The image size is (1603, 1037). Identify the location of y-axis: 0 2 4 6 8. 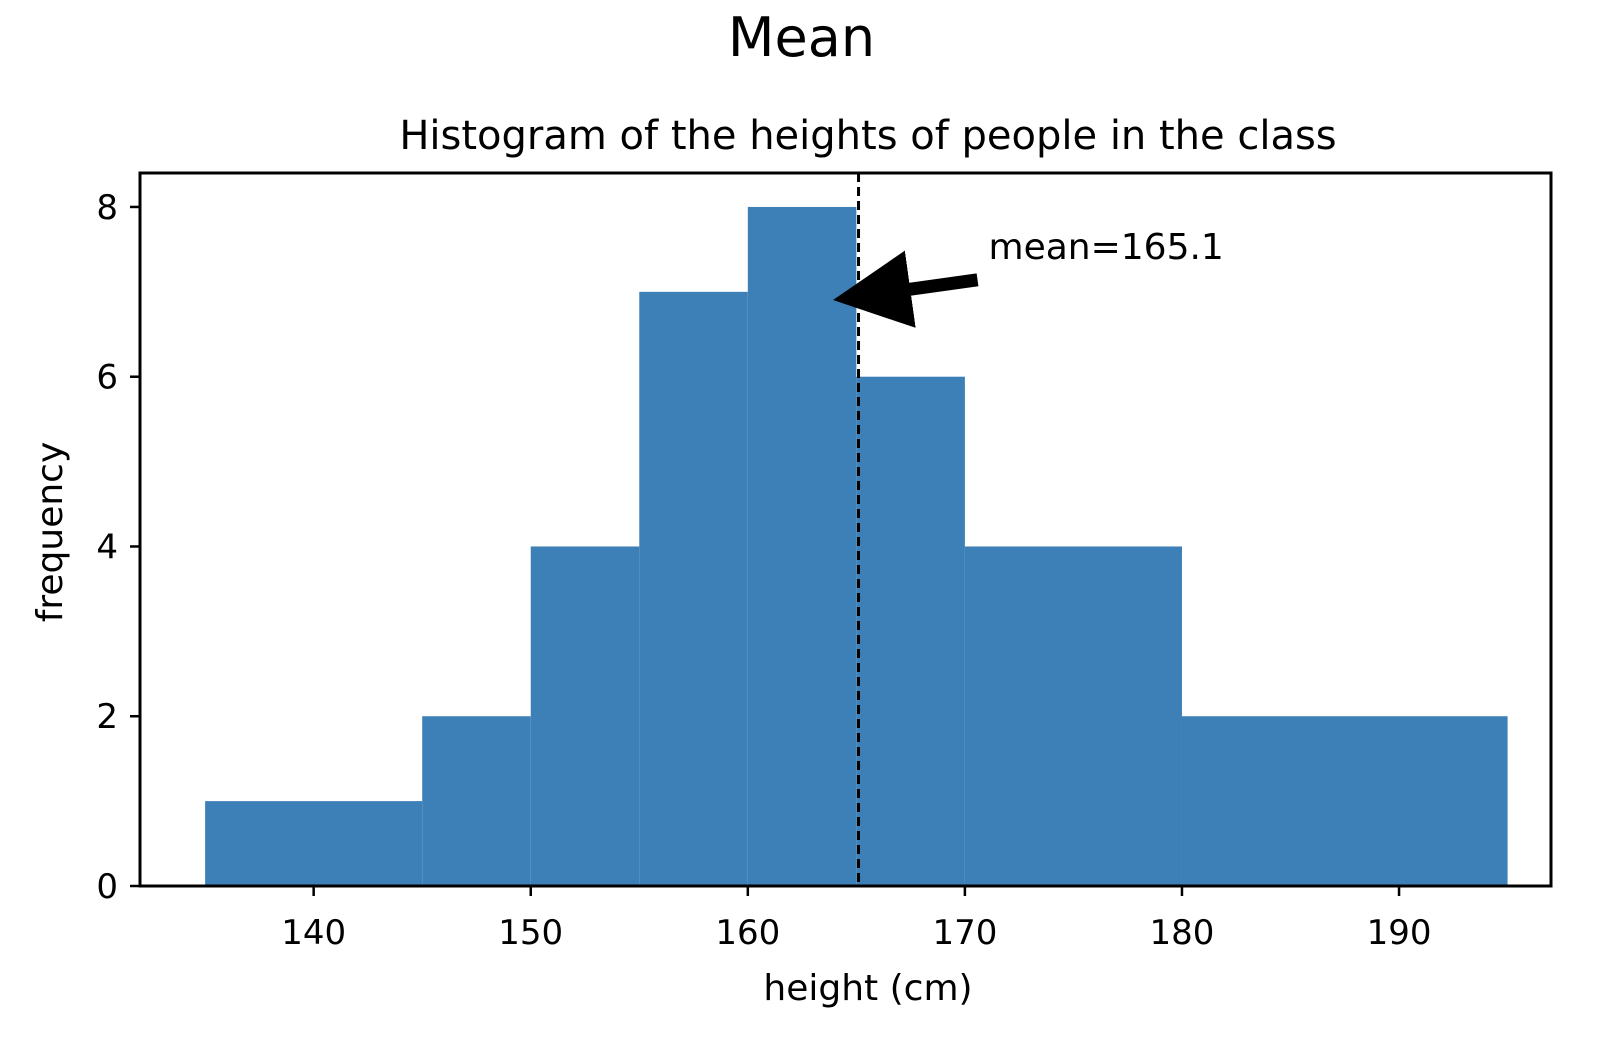
(118, 547).